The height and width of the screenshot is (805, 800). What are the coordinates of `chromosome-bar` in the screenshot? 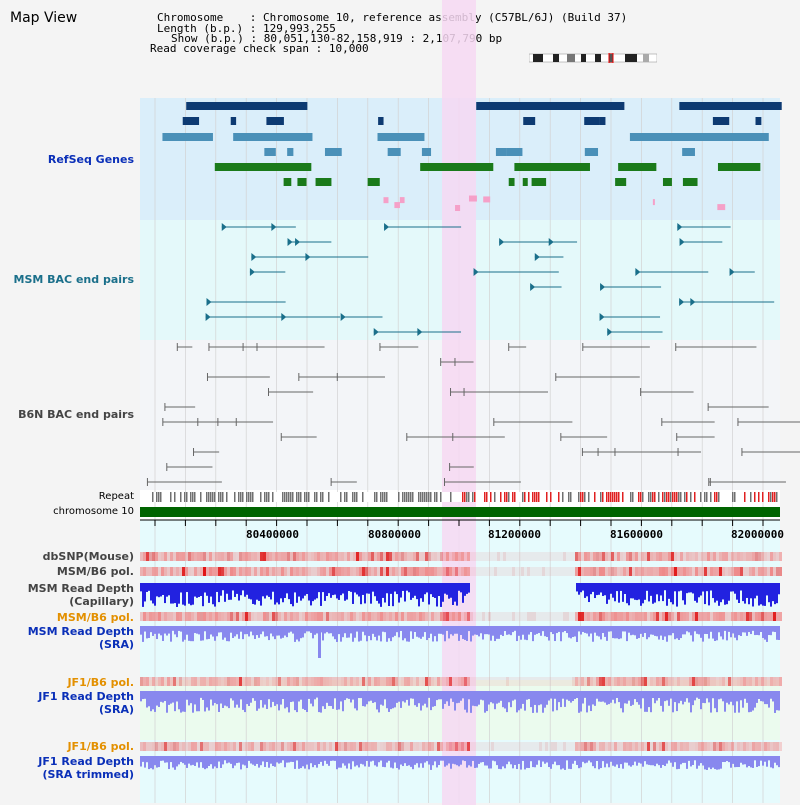 It's located at (460, 512).